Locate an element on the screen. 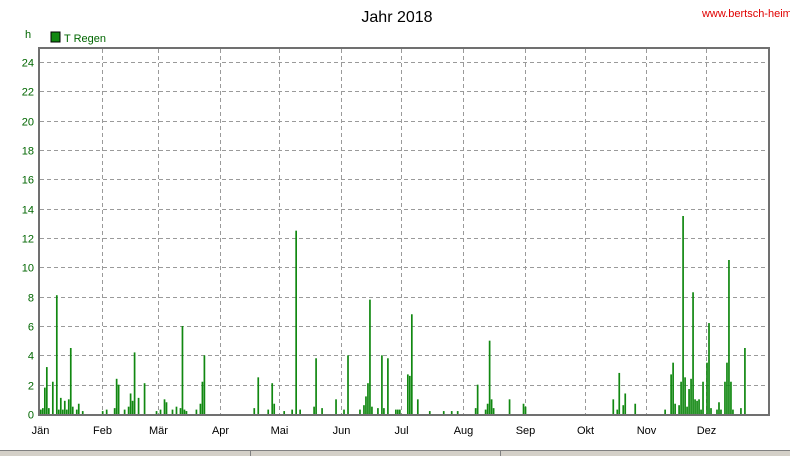  x-tick-label: Okt is located at coordinates (585, 431).